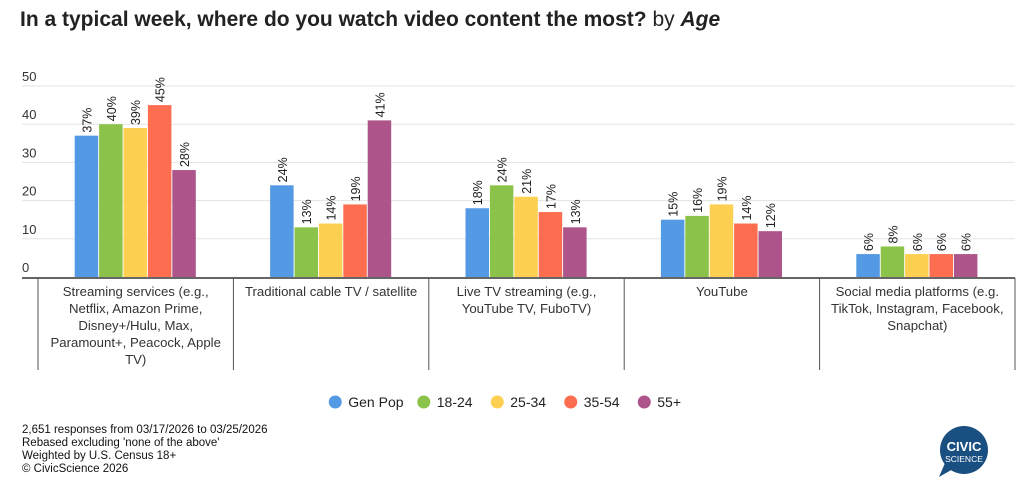 Image resolution: width=1024 pixels, height=487 pixels. Describe the element at coordinates (917, 325) in the screenshot. I see `x-category-label: Snapchat)` at that location.